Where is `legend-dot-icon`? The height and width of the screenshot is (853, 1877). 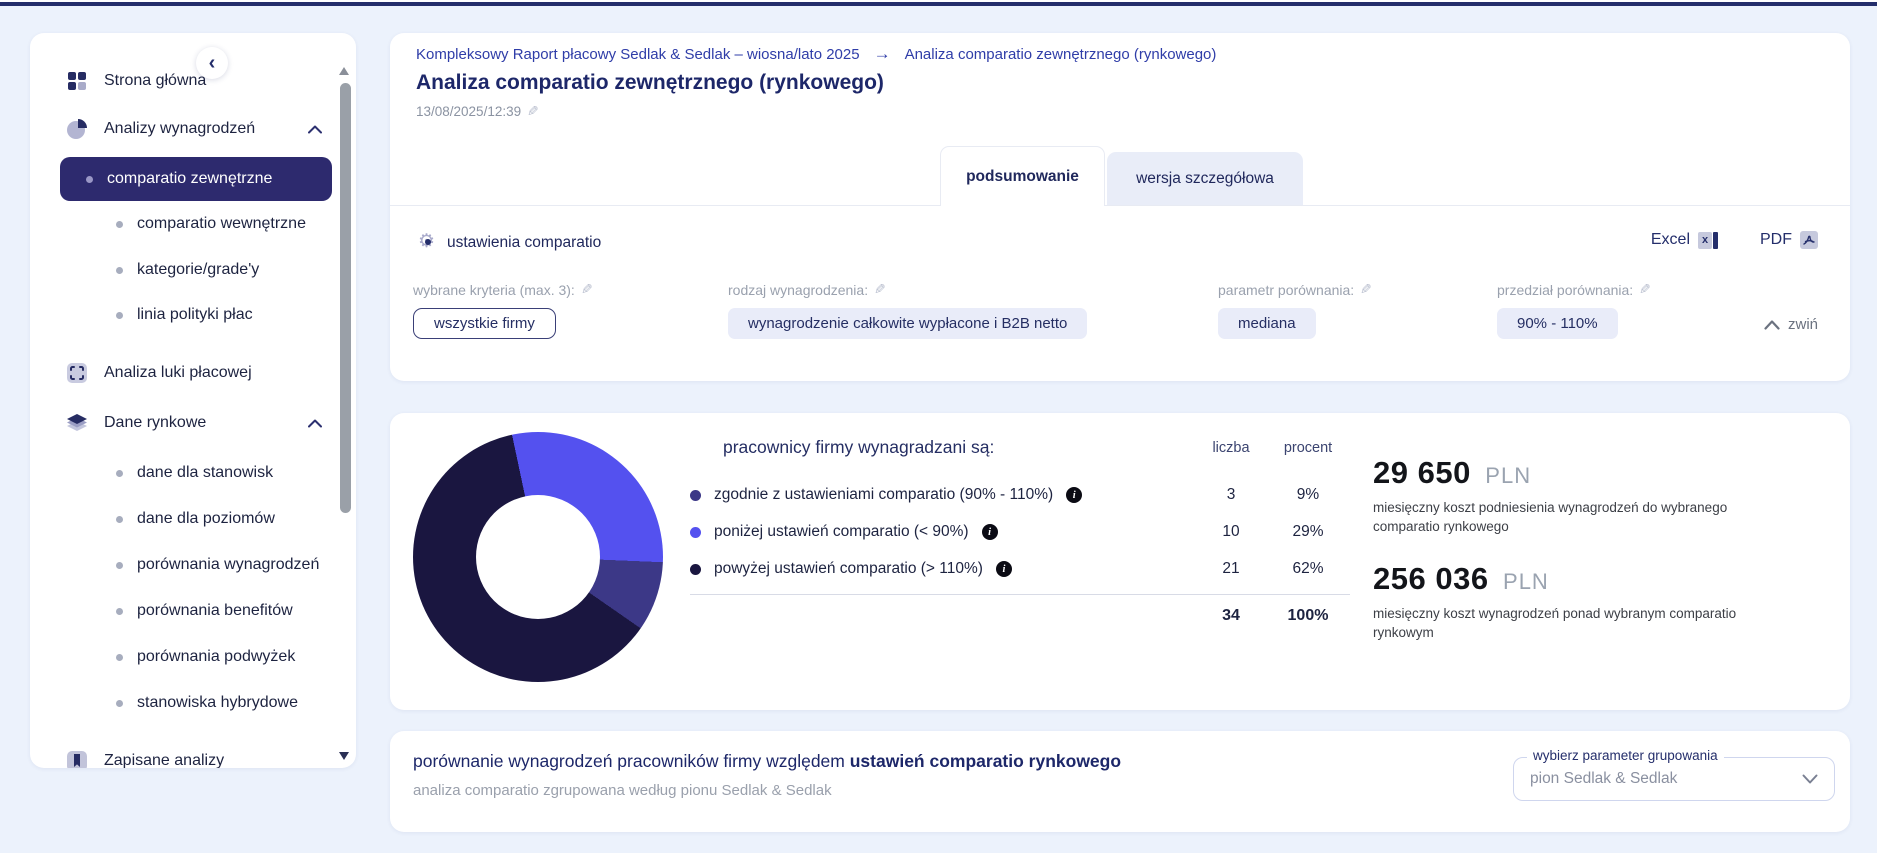
legend-dot-icon is located at coordinates (695, 532).